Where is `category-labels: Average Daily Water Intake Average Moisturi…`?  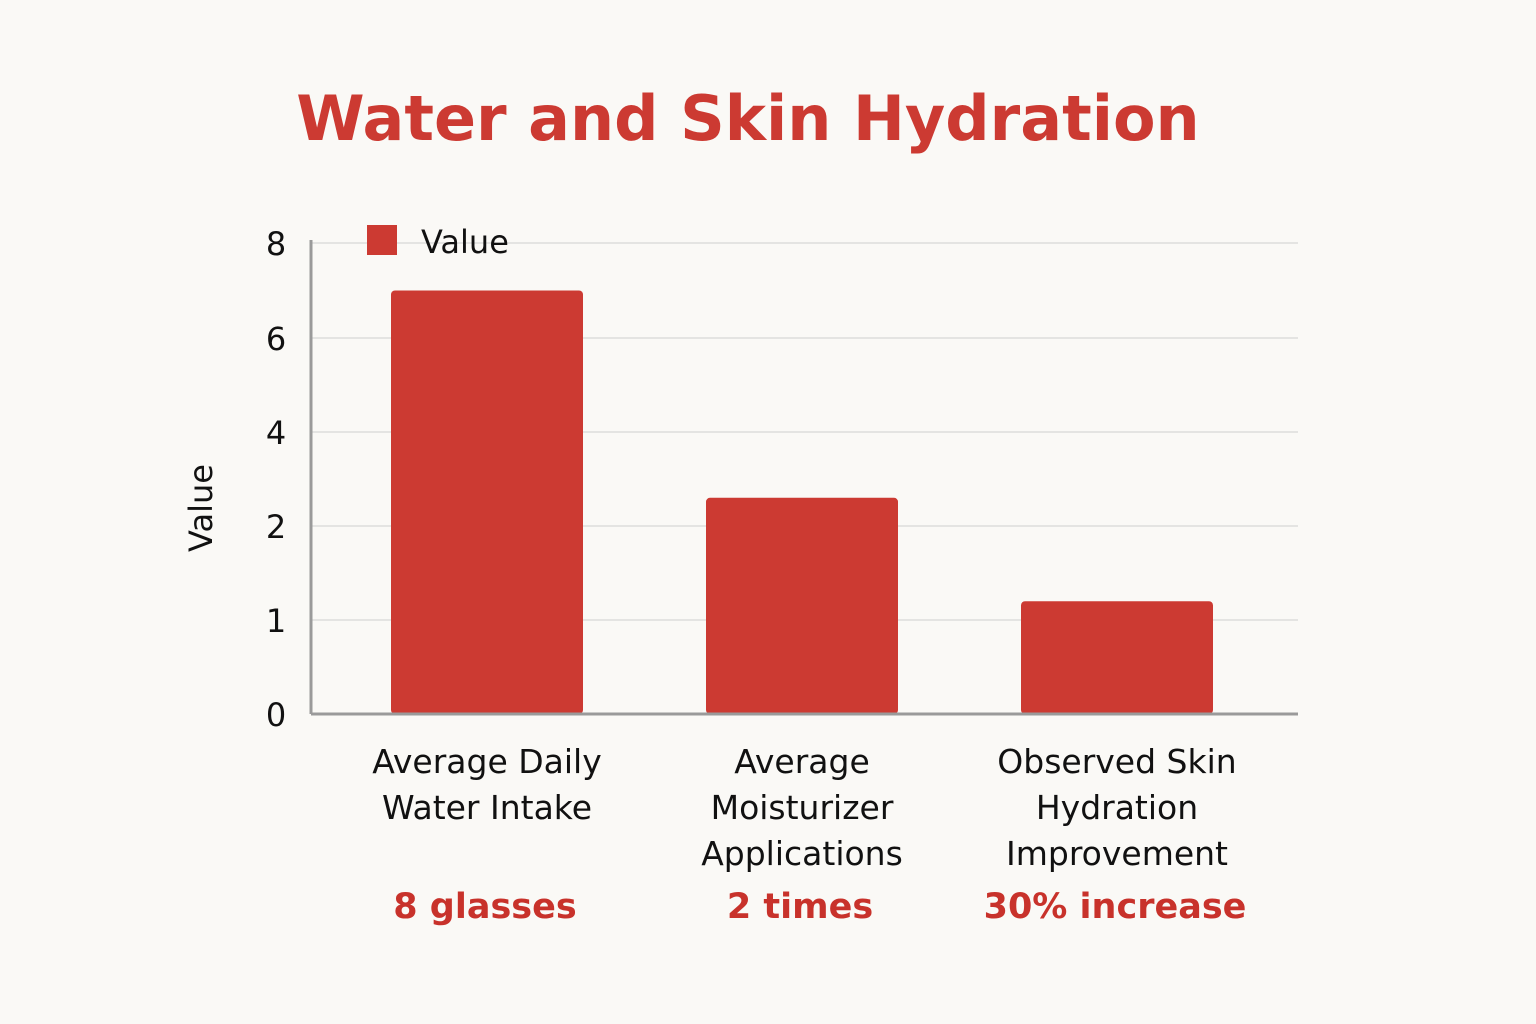
category-labels: Average Daily Water Intake Average Moisturi… is located at coordinates (804, 807).